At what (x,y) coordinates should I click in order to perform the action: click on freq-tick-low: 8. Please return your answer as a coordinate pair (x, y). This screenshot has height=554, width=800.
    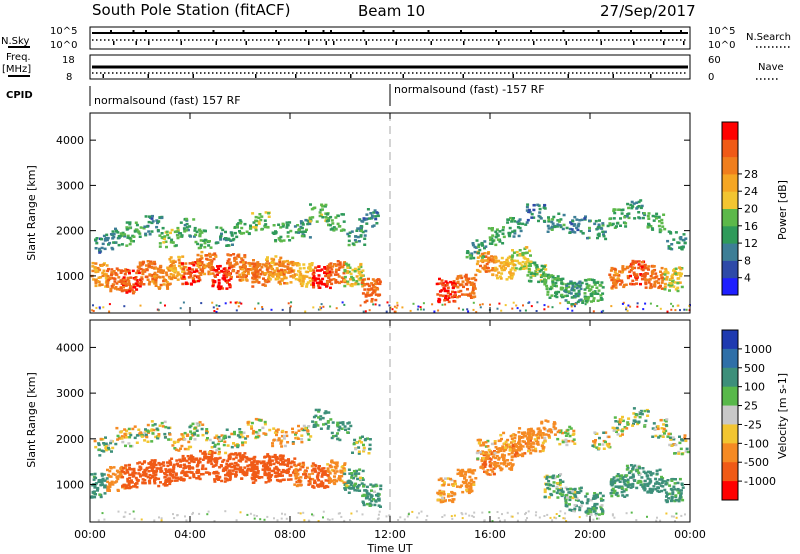
    Looking at the image, I should click on (69, 77).